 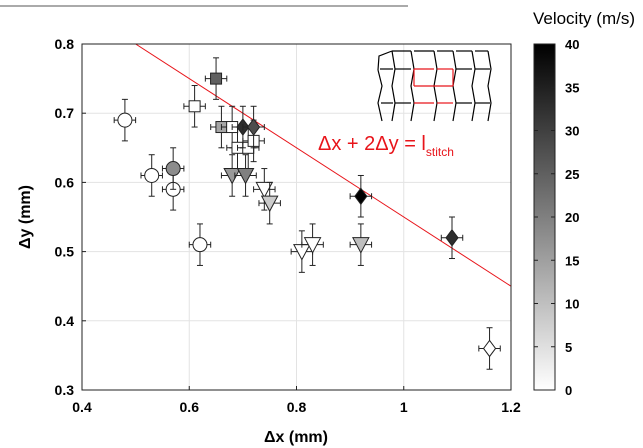 What do you see at coordinates (65, 252) in the screenshot?
I see `y-tick-label: 0.5` at bounding box center [65, 252].